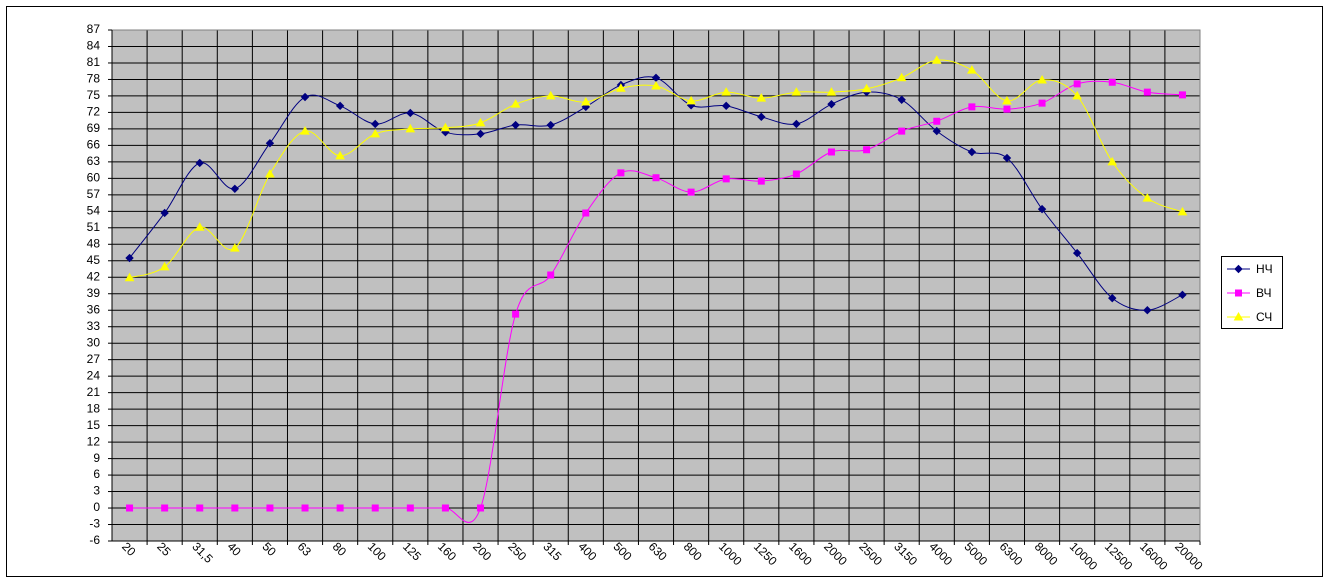 This screenshot has width=1329, height=582. Describe the element at coordinates (94, 227) in the screenshot. I see `y-tick-label: 51` at that location.